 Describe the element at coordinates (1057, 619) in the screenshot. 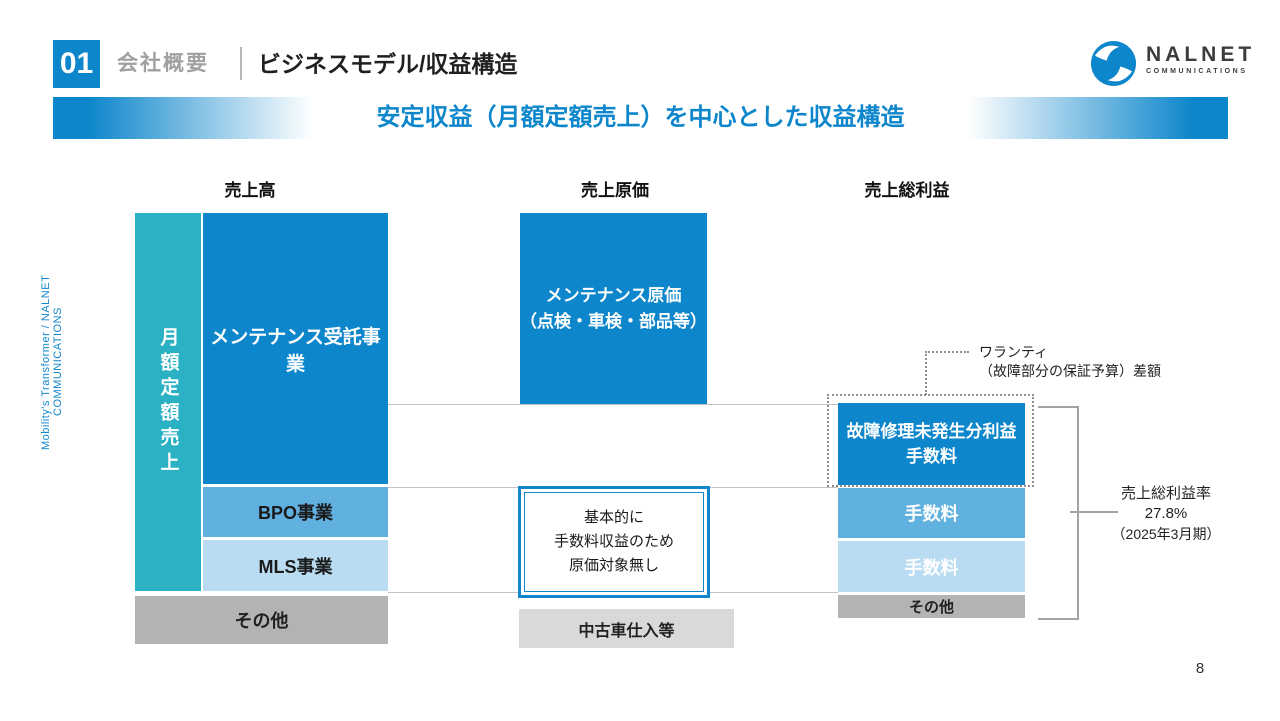

I see `gross-margin-bracket-bottom` at that location.